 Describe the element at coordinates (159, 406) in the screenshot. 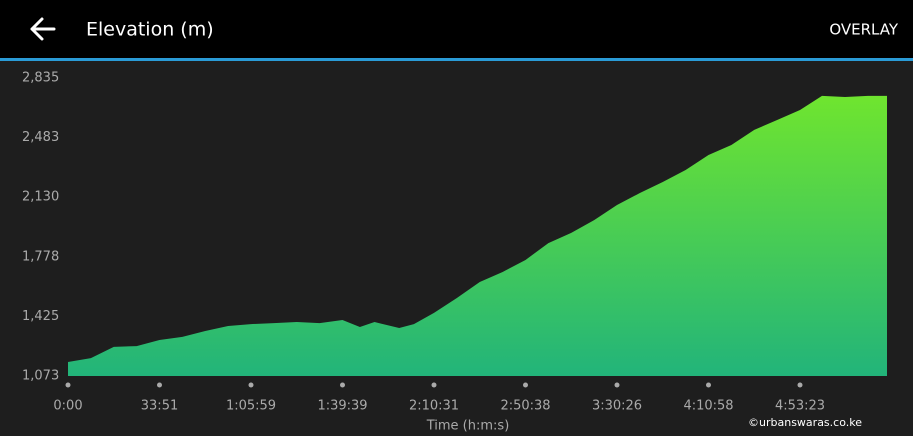

I see `x-tick-label: 33:51` at that location.